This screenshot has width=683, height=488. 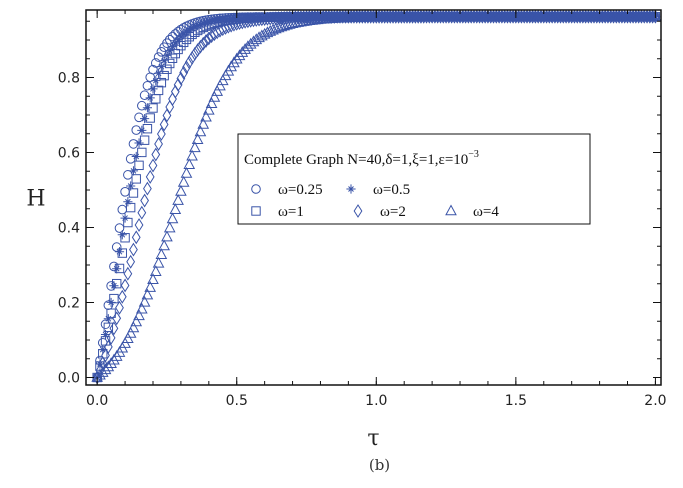 What do you see at coordinates (375, 201) in the screenshot?
I see `legend-entries: ω=0.25 ω=0.5 ω=1 ω=2 ω=4` at bounding box center [375, 201].